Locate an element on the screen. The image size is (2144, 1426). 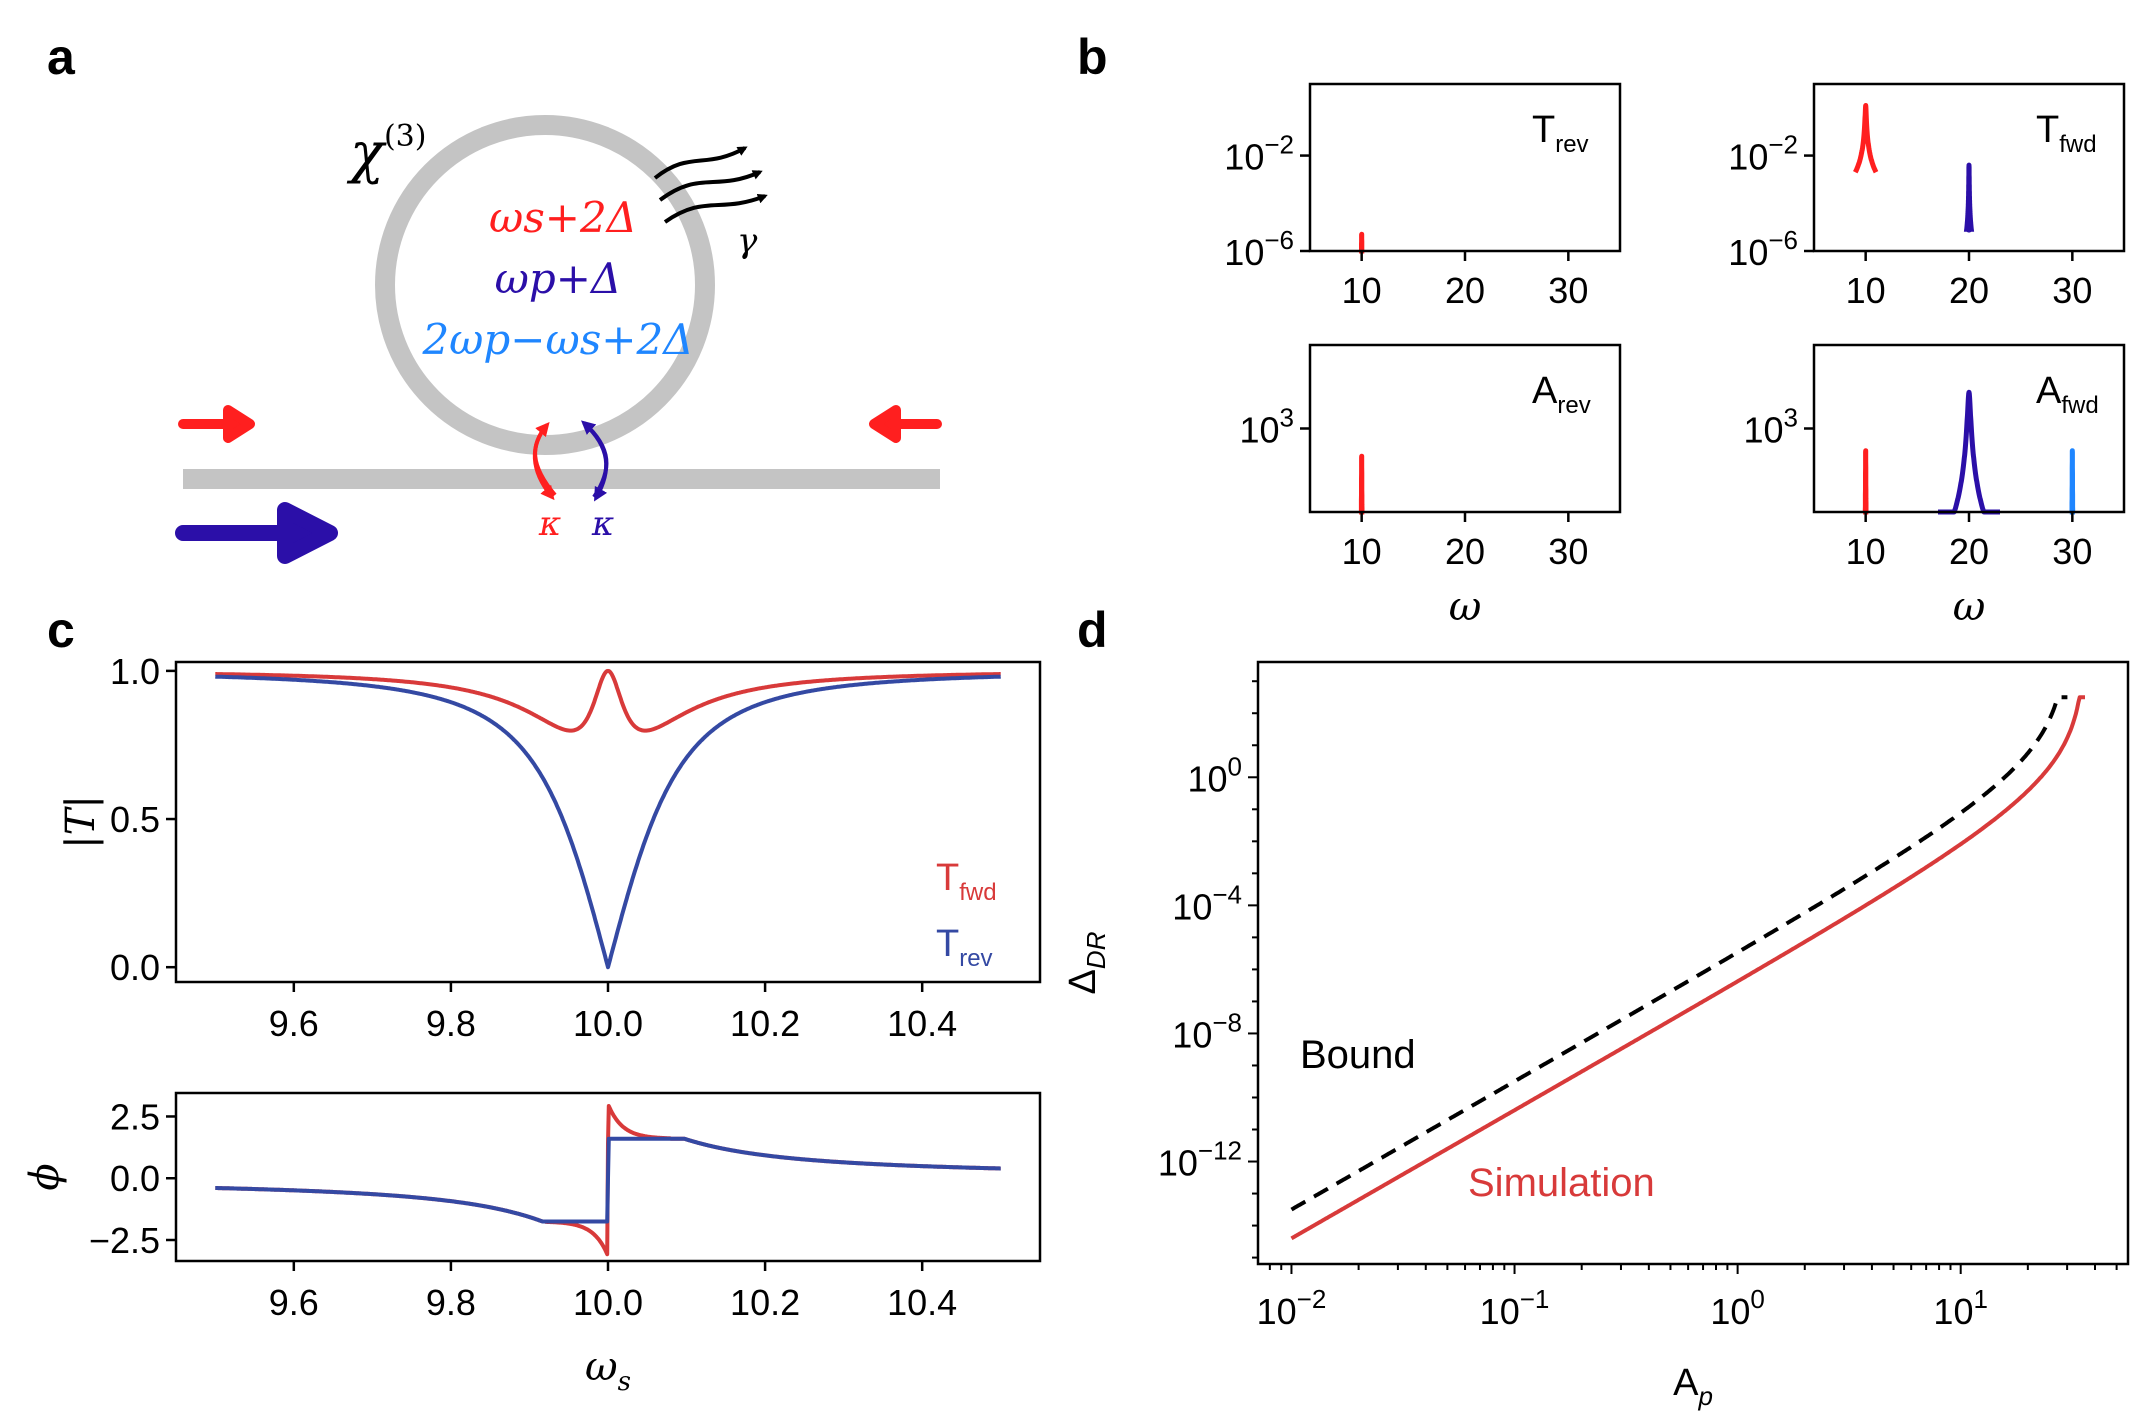
y-tick-label: 10⁻¹² is located at coordinates (1200, 1160).